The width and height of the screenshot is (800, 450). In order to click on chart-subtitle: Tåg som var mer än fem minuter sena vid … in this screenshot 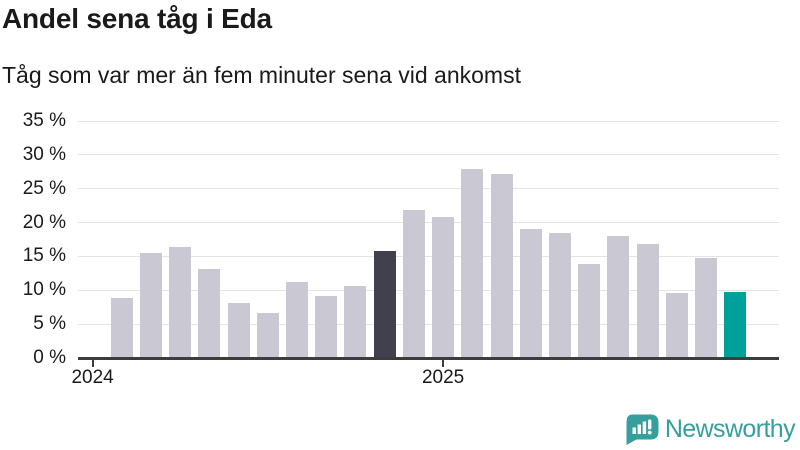, I will do `click(261, 75)`.